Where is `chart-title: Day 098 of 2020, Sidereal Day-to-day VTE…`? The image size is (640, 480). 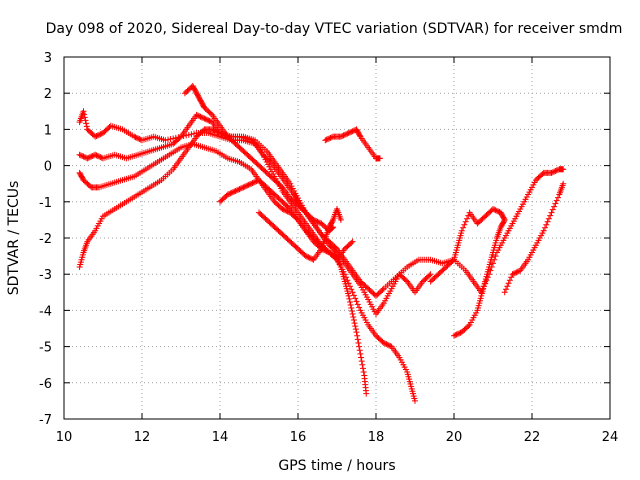 chart-title: Day 098 of 2020, Sidereal Day-to-day VTE… is located at coordinates (334, 29).